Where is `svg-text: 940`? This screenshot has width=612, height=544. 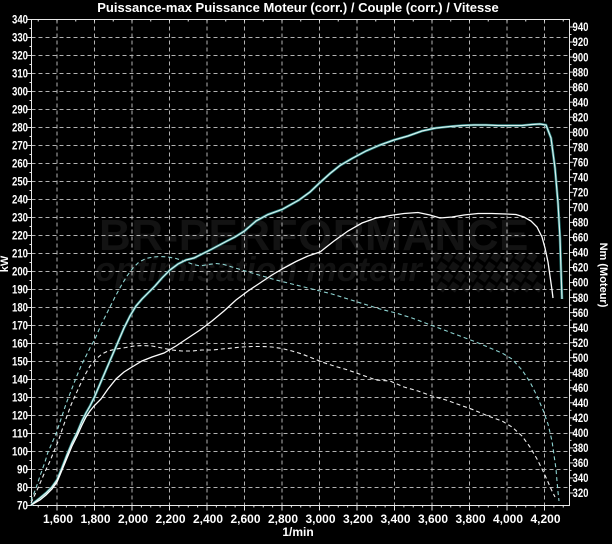
svg-text: 940 is located at coordinates (581, 27).